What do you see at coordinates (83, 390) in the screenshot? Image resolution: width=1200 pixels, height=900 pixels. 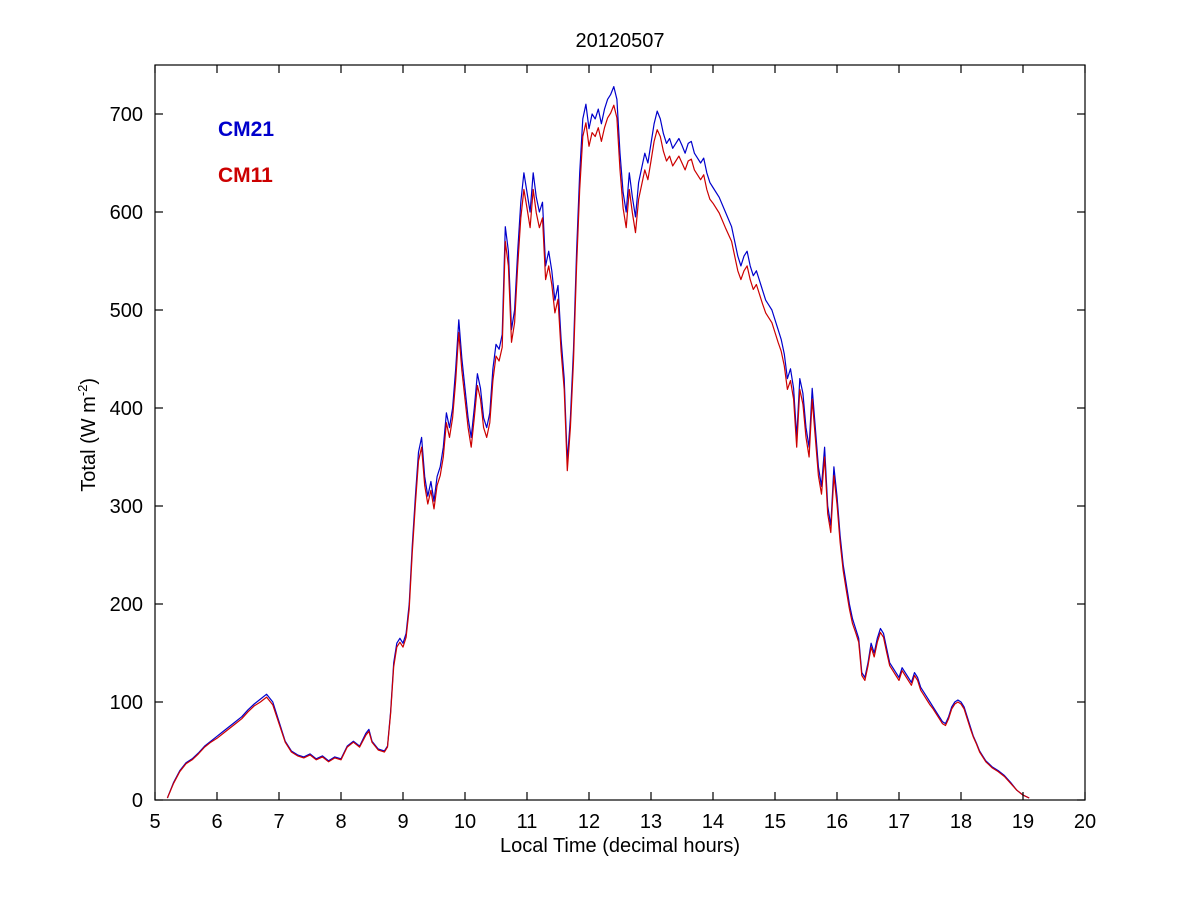 I see `y-axis-label-superscript: -2` at bounding box center [83, 390].